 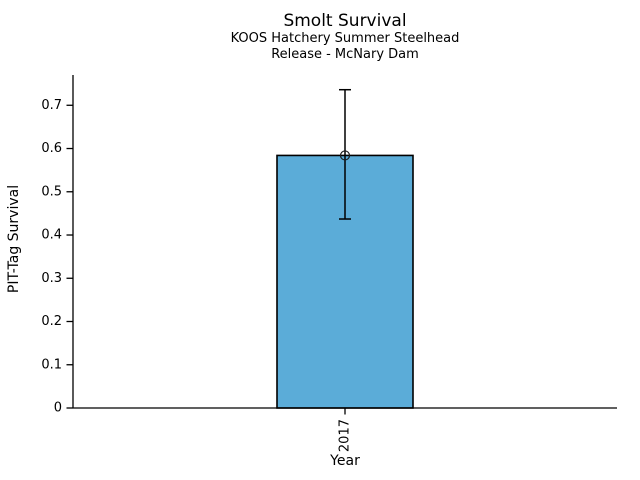 What do you see at coordinates (51, 191) in the screenshot?
I see `y-tick-label: 0.5` at bounding box center [51, 191].